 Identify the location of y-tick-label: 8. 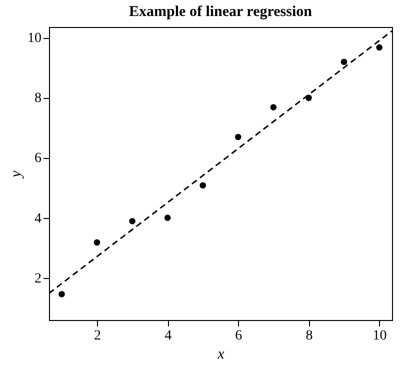
(38, 98).